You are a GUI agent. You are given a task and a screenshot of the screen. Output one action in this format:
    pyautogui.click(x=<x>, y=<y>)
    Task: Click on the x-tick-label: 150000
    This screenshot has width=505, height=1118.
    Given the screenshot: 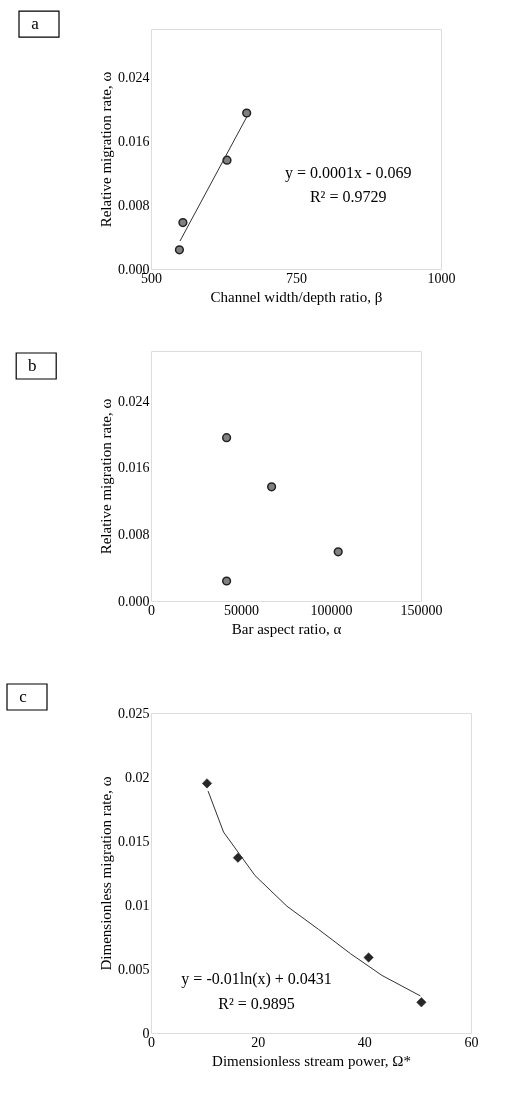 What is the action you would take?
    pyautogui.click(x=421, y=610)
    